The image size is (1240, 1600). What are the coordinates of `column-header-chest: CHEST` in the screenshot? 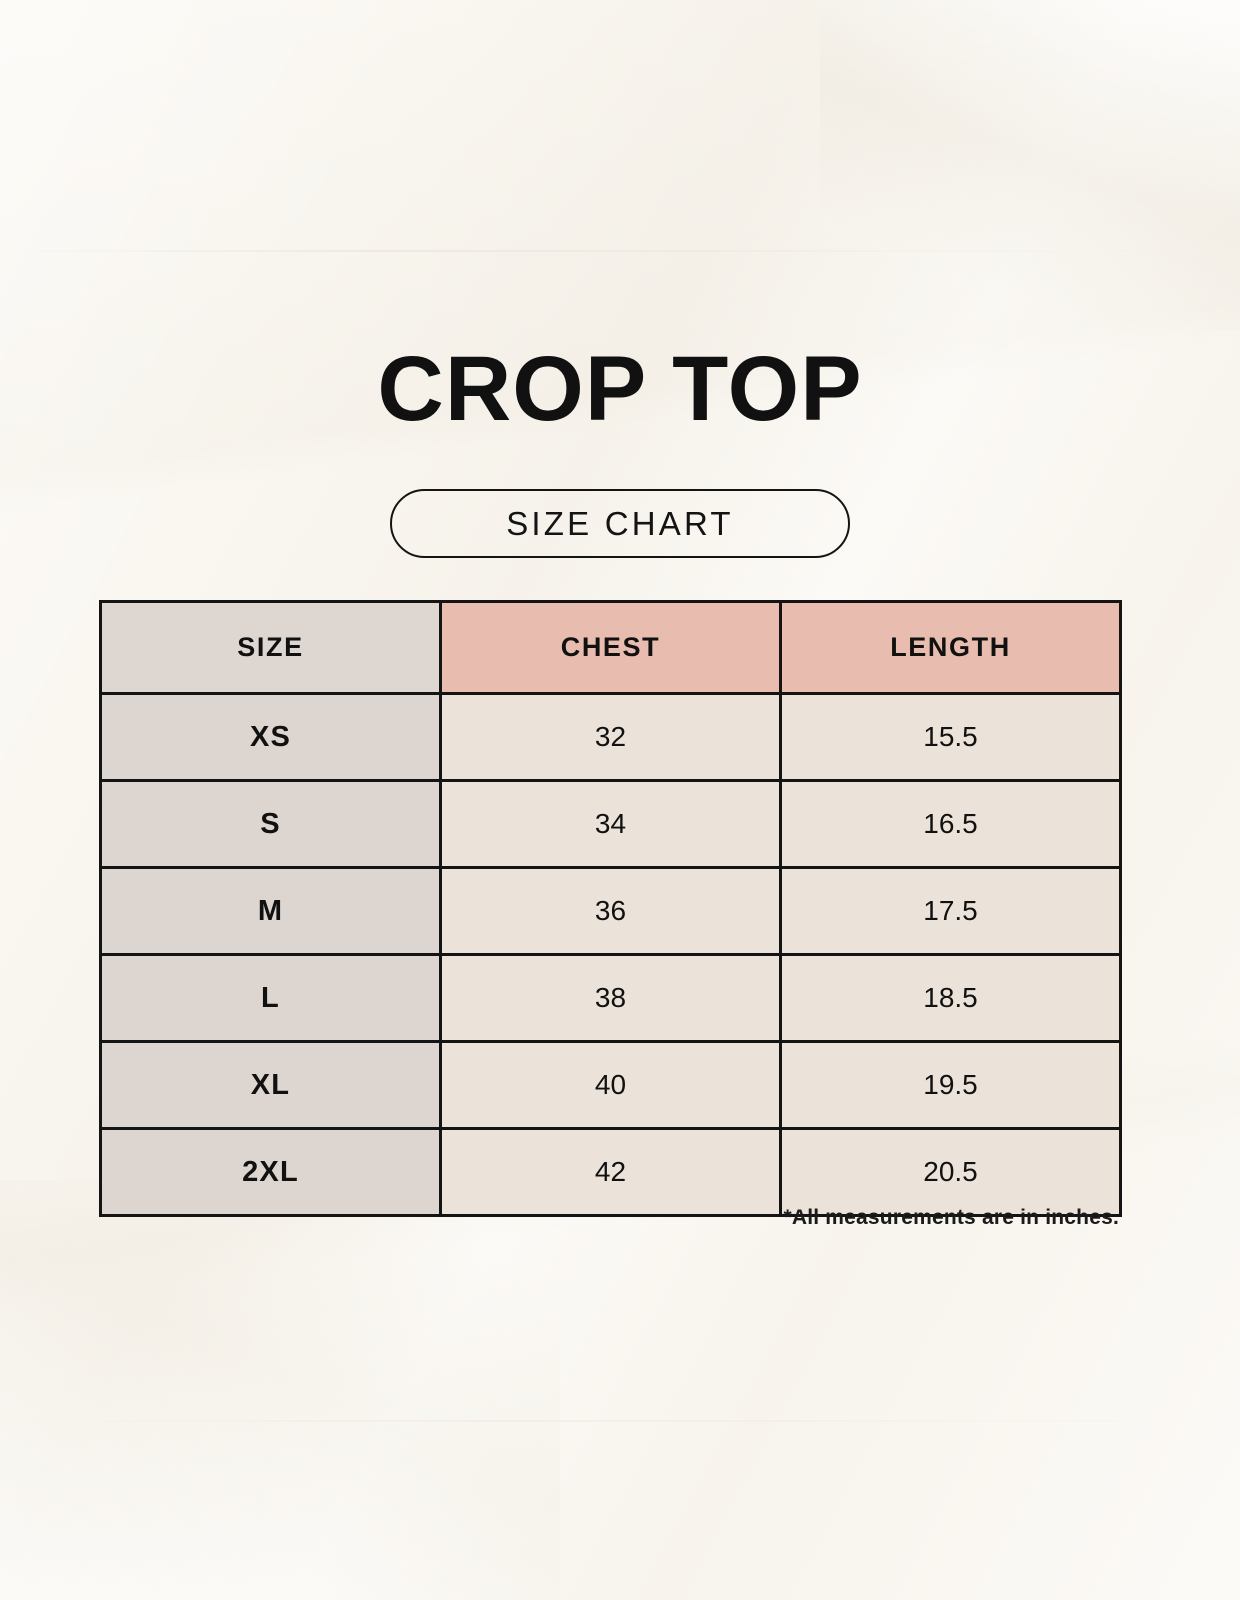 It's located at (610, 647).